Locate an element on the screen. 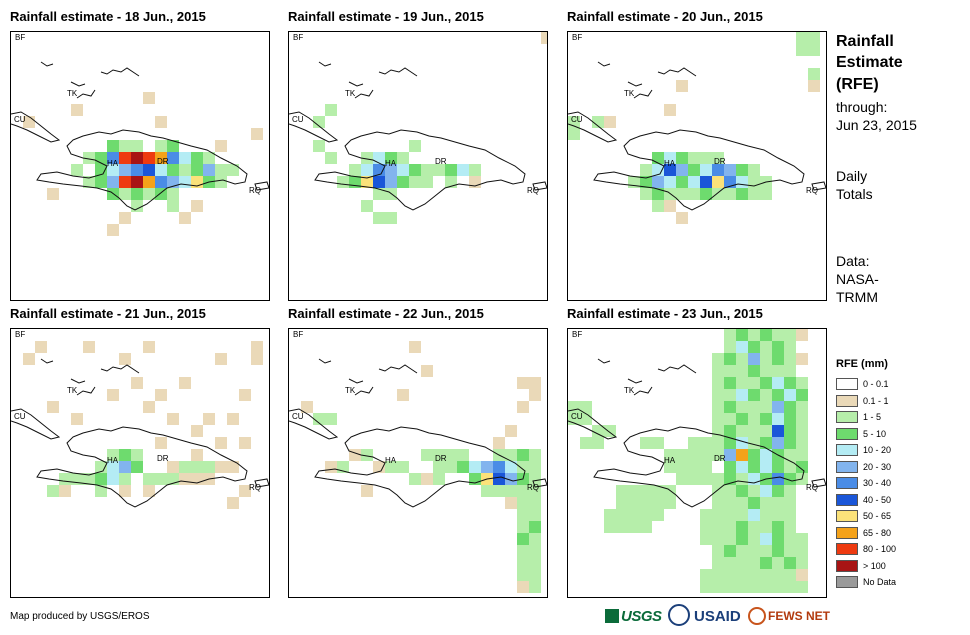  legend-label: 0 - 0.1 is located at coordinates (876, 384).